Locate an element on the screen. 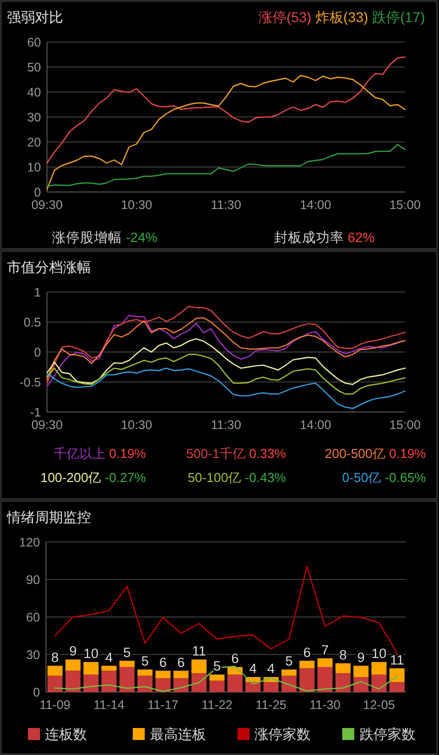 The height and width of the screenshot is (755, 439). y-tick-label: 10 is located at coordinates (34, 167).